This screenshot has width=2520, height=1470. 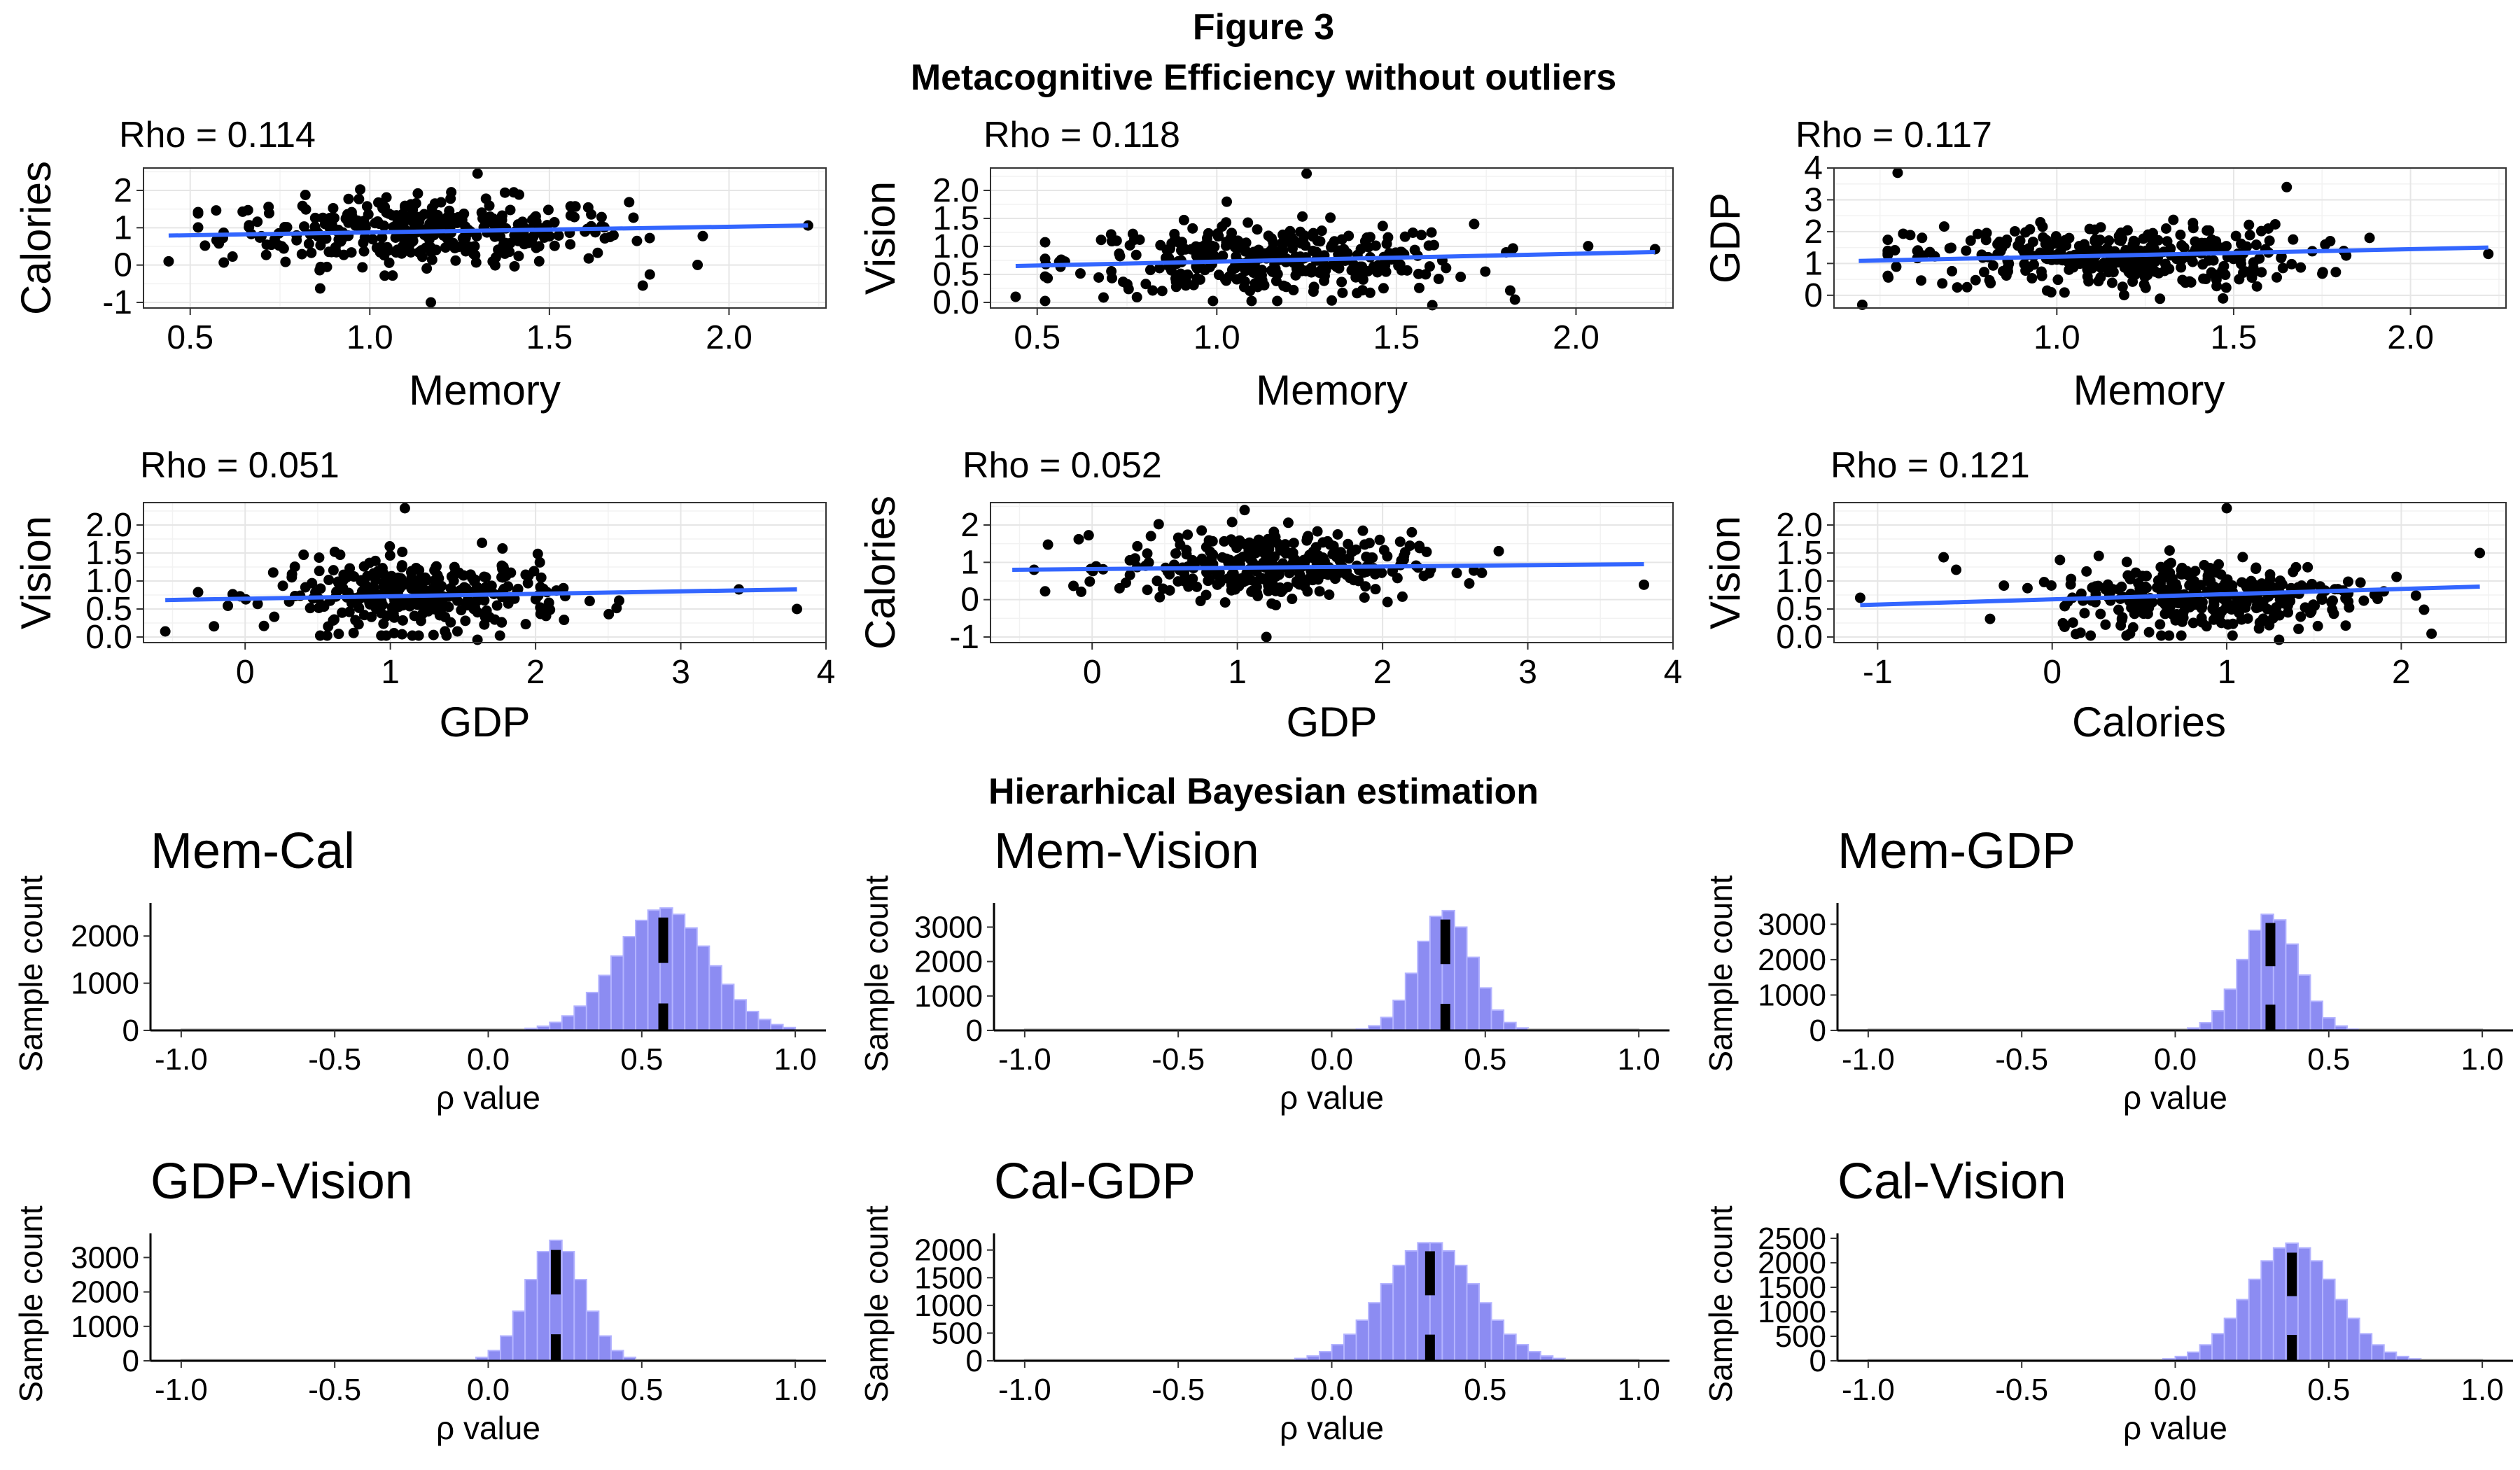 What do you see at coordinates (948, 1278) in the screenshot?
I see `y-tick-label: 1500` at bounding box center [948, 1278].